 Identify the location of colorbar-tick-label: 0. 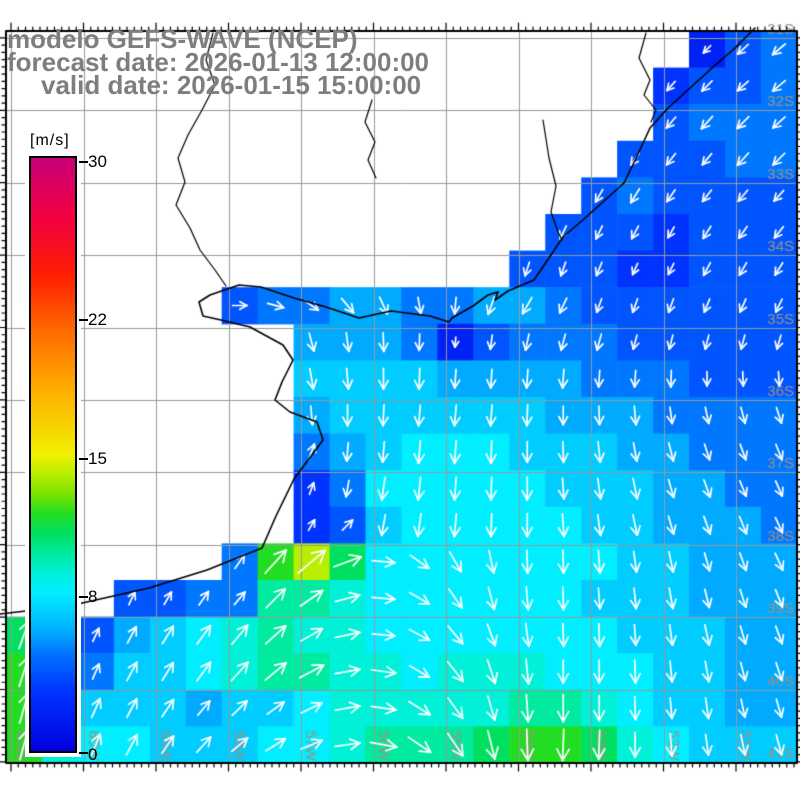
(93, 754).